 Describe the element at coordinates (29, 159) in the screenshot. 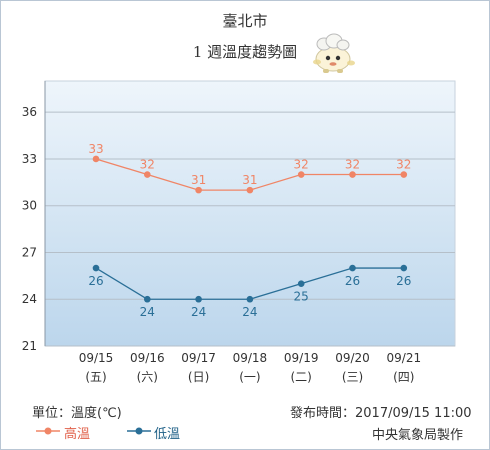

I see `y-tick-label: 33` at that location.